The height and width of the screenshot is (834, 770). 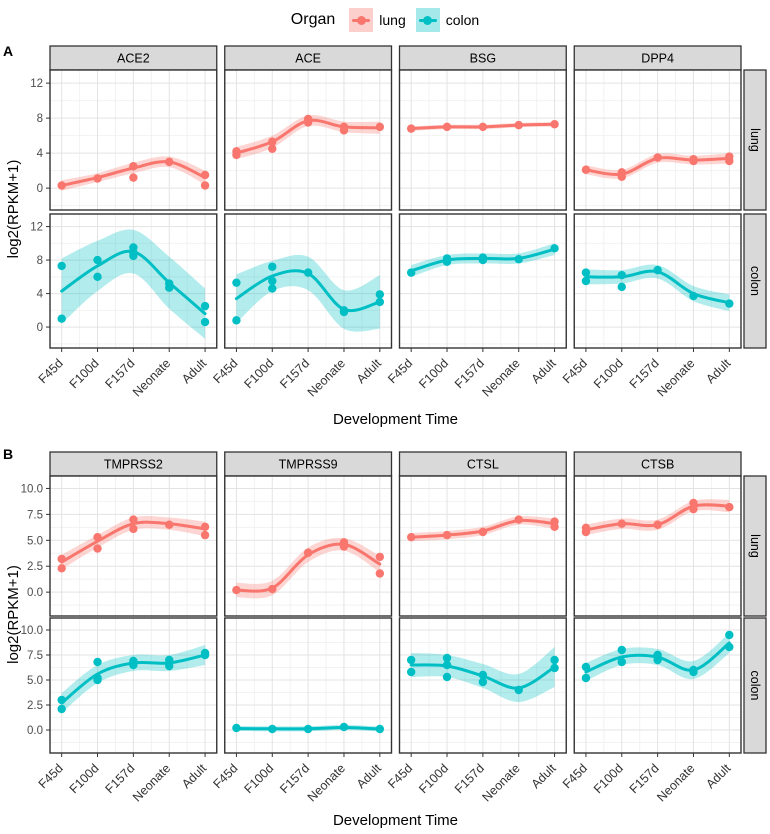 I want to click on legend-item-lung: lung, so click(x=377, y=20).